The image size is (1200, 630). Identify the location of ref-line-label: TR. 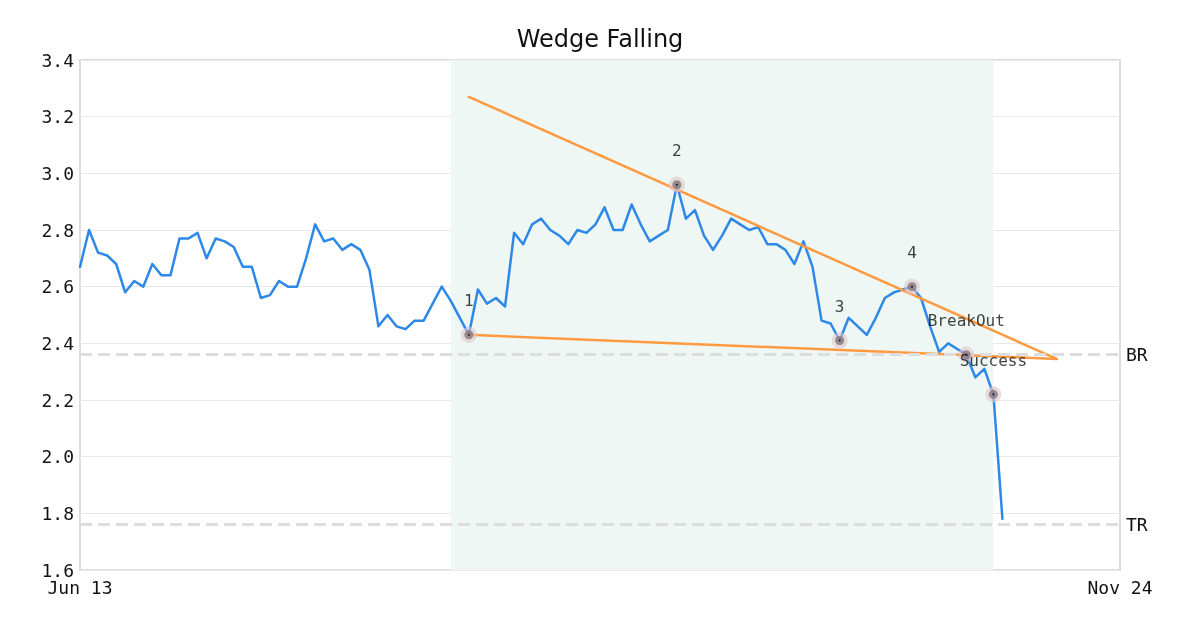
(1137, 525).